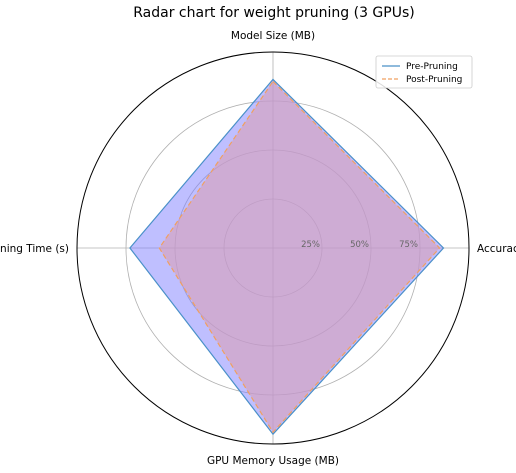 This screenshot has width=516, height=473. I want to click on legend-box, so click(424, 72).